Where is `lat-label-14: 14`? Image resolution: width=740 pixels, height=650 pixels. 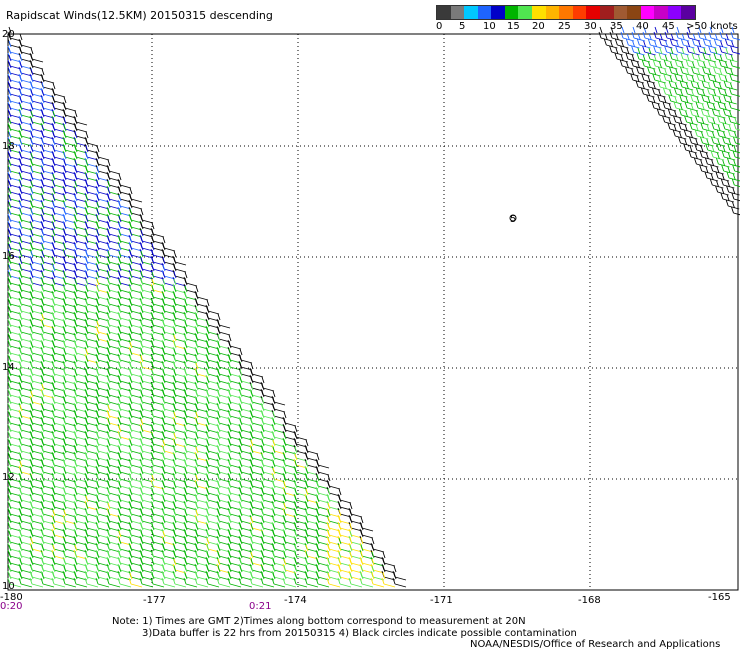
lat-label-14: 14 is located at coordinates (8, 367).